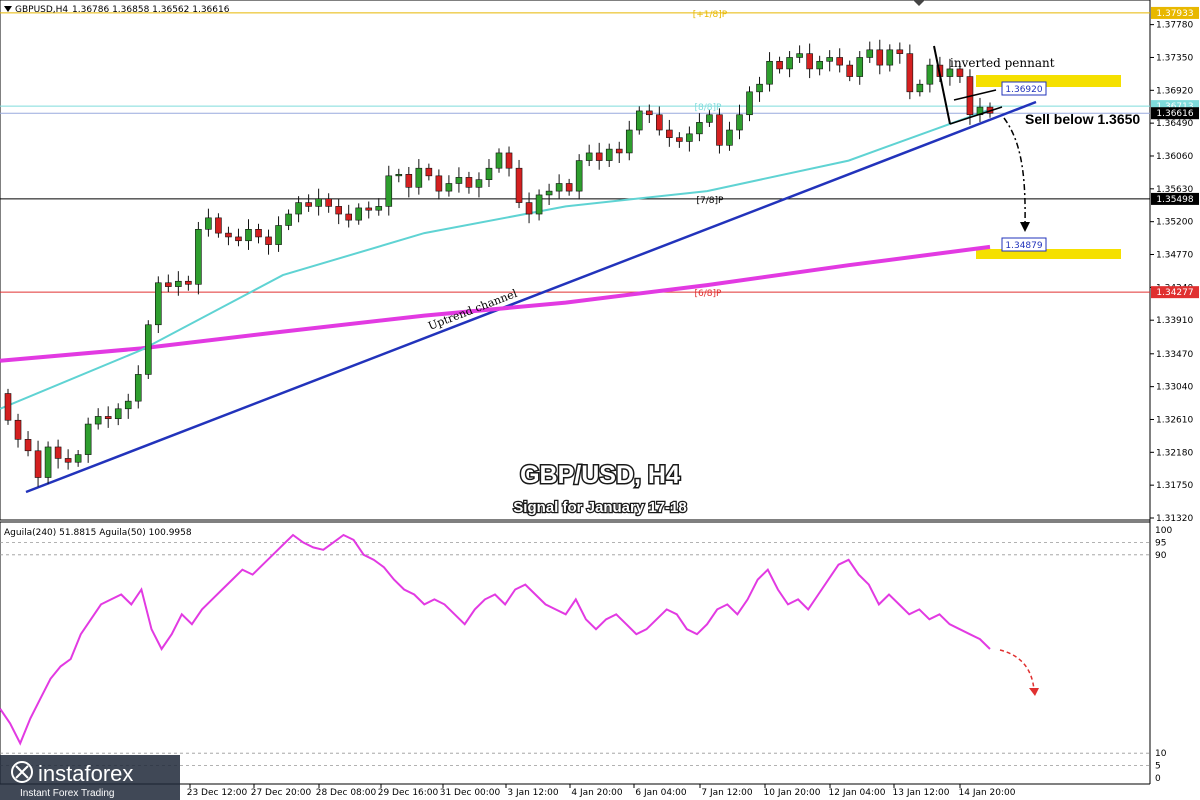 This screenshot has width=1200, height=800. What do you see at coordinates (1174, 124) in the screenshot?
I see `price-tick-label: 1.36490` at bounding box center [1174, 124].